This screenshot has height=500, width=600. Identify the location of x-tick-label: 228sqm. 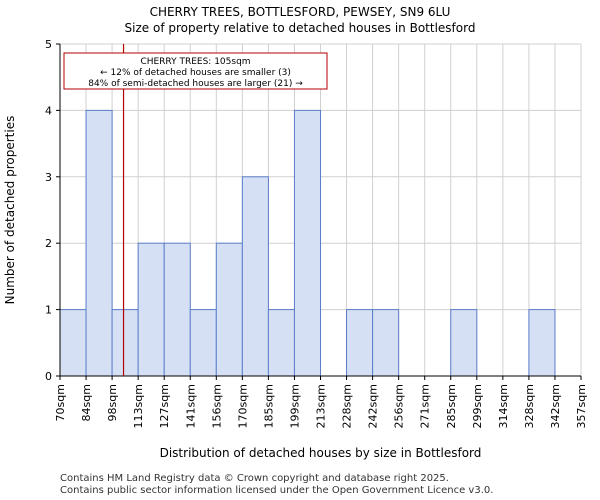
(347, 406).